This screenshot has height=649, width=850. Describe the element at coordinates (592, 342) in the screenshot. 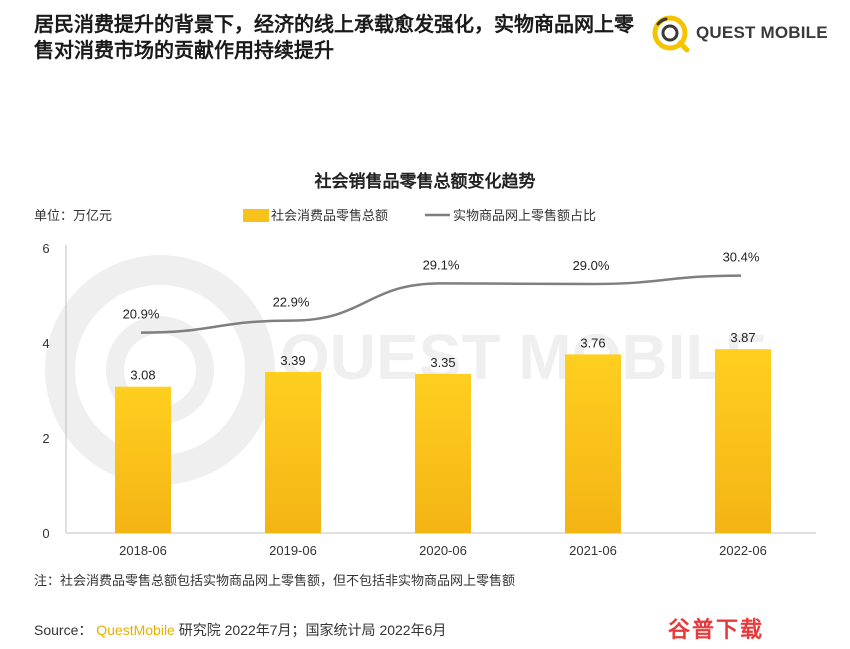

I see `bar-value-label: 3.76` at that location.